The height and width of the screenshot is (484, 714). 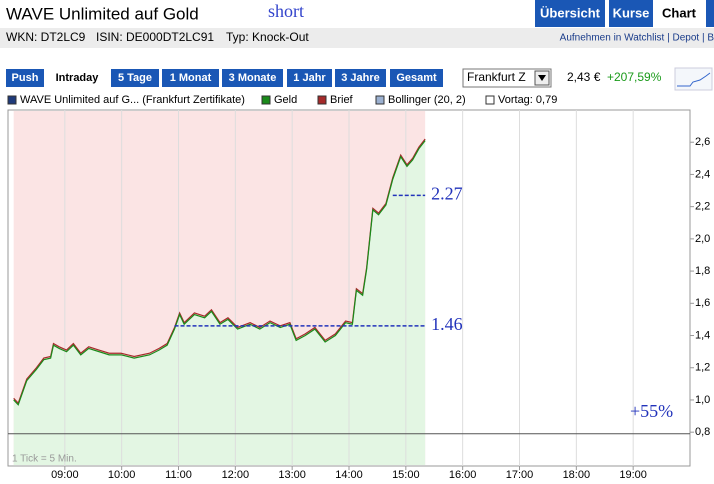 I want to click on price: 2,43 €, so click(x=584, y=77).